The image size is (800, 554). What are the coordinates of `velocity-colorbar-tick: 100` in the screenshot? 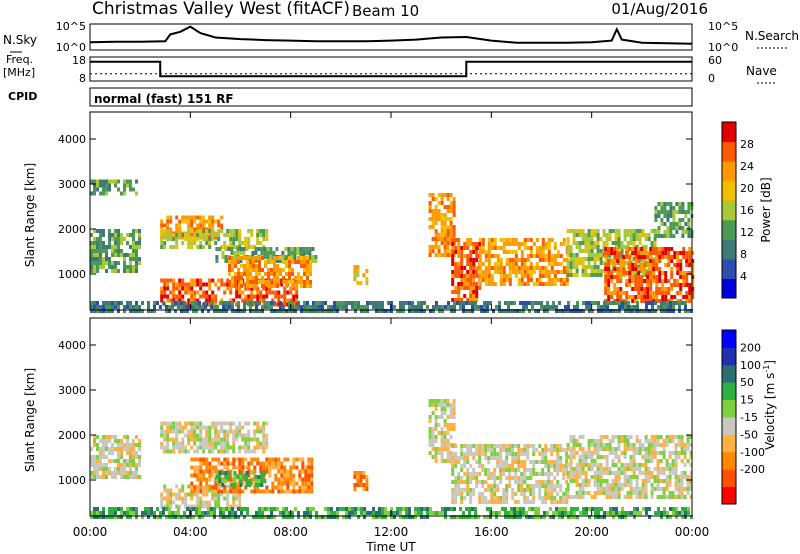 It's located at (750, 365).